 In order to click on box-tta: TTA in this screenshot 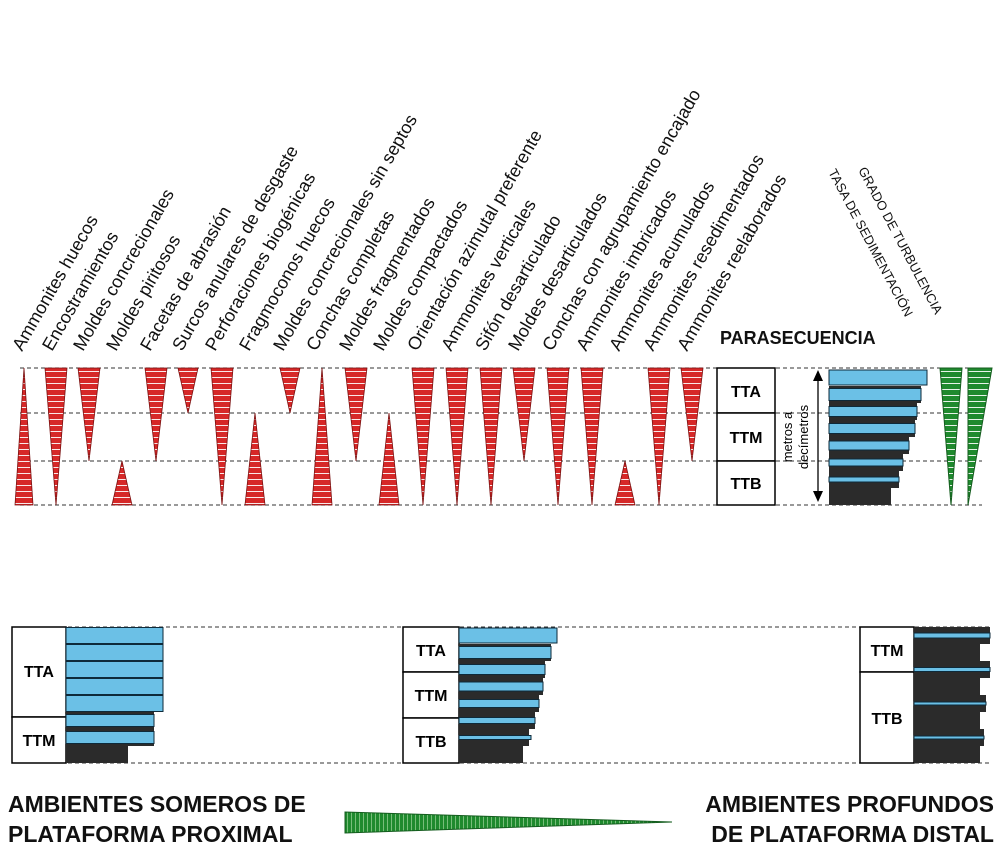, I will do `click(746, 392)`.